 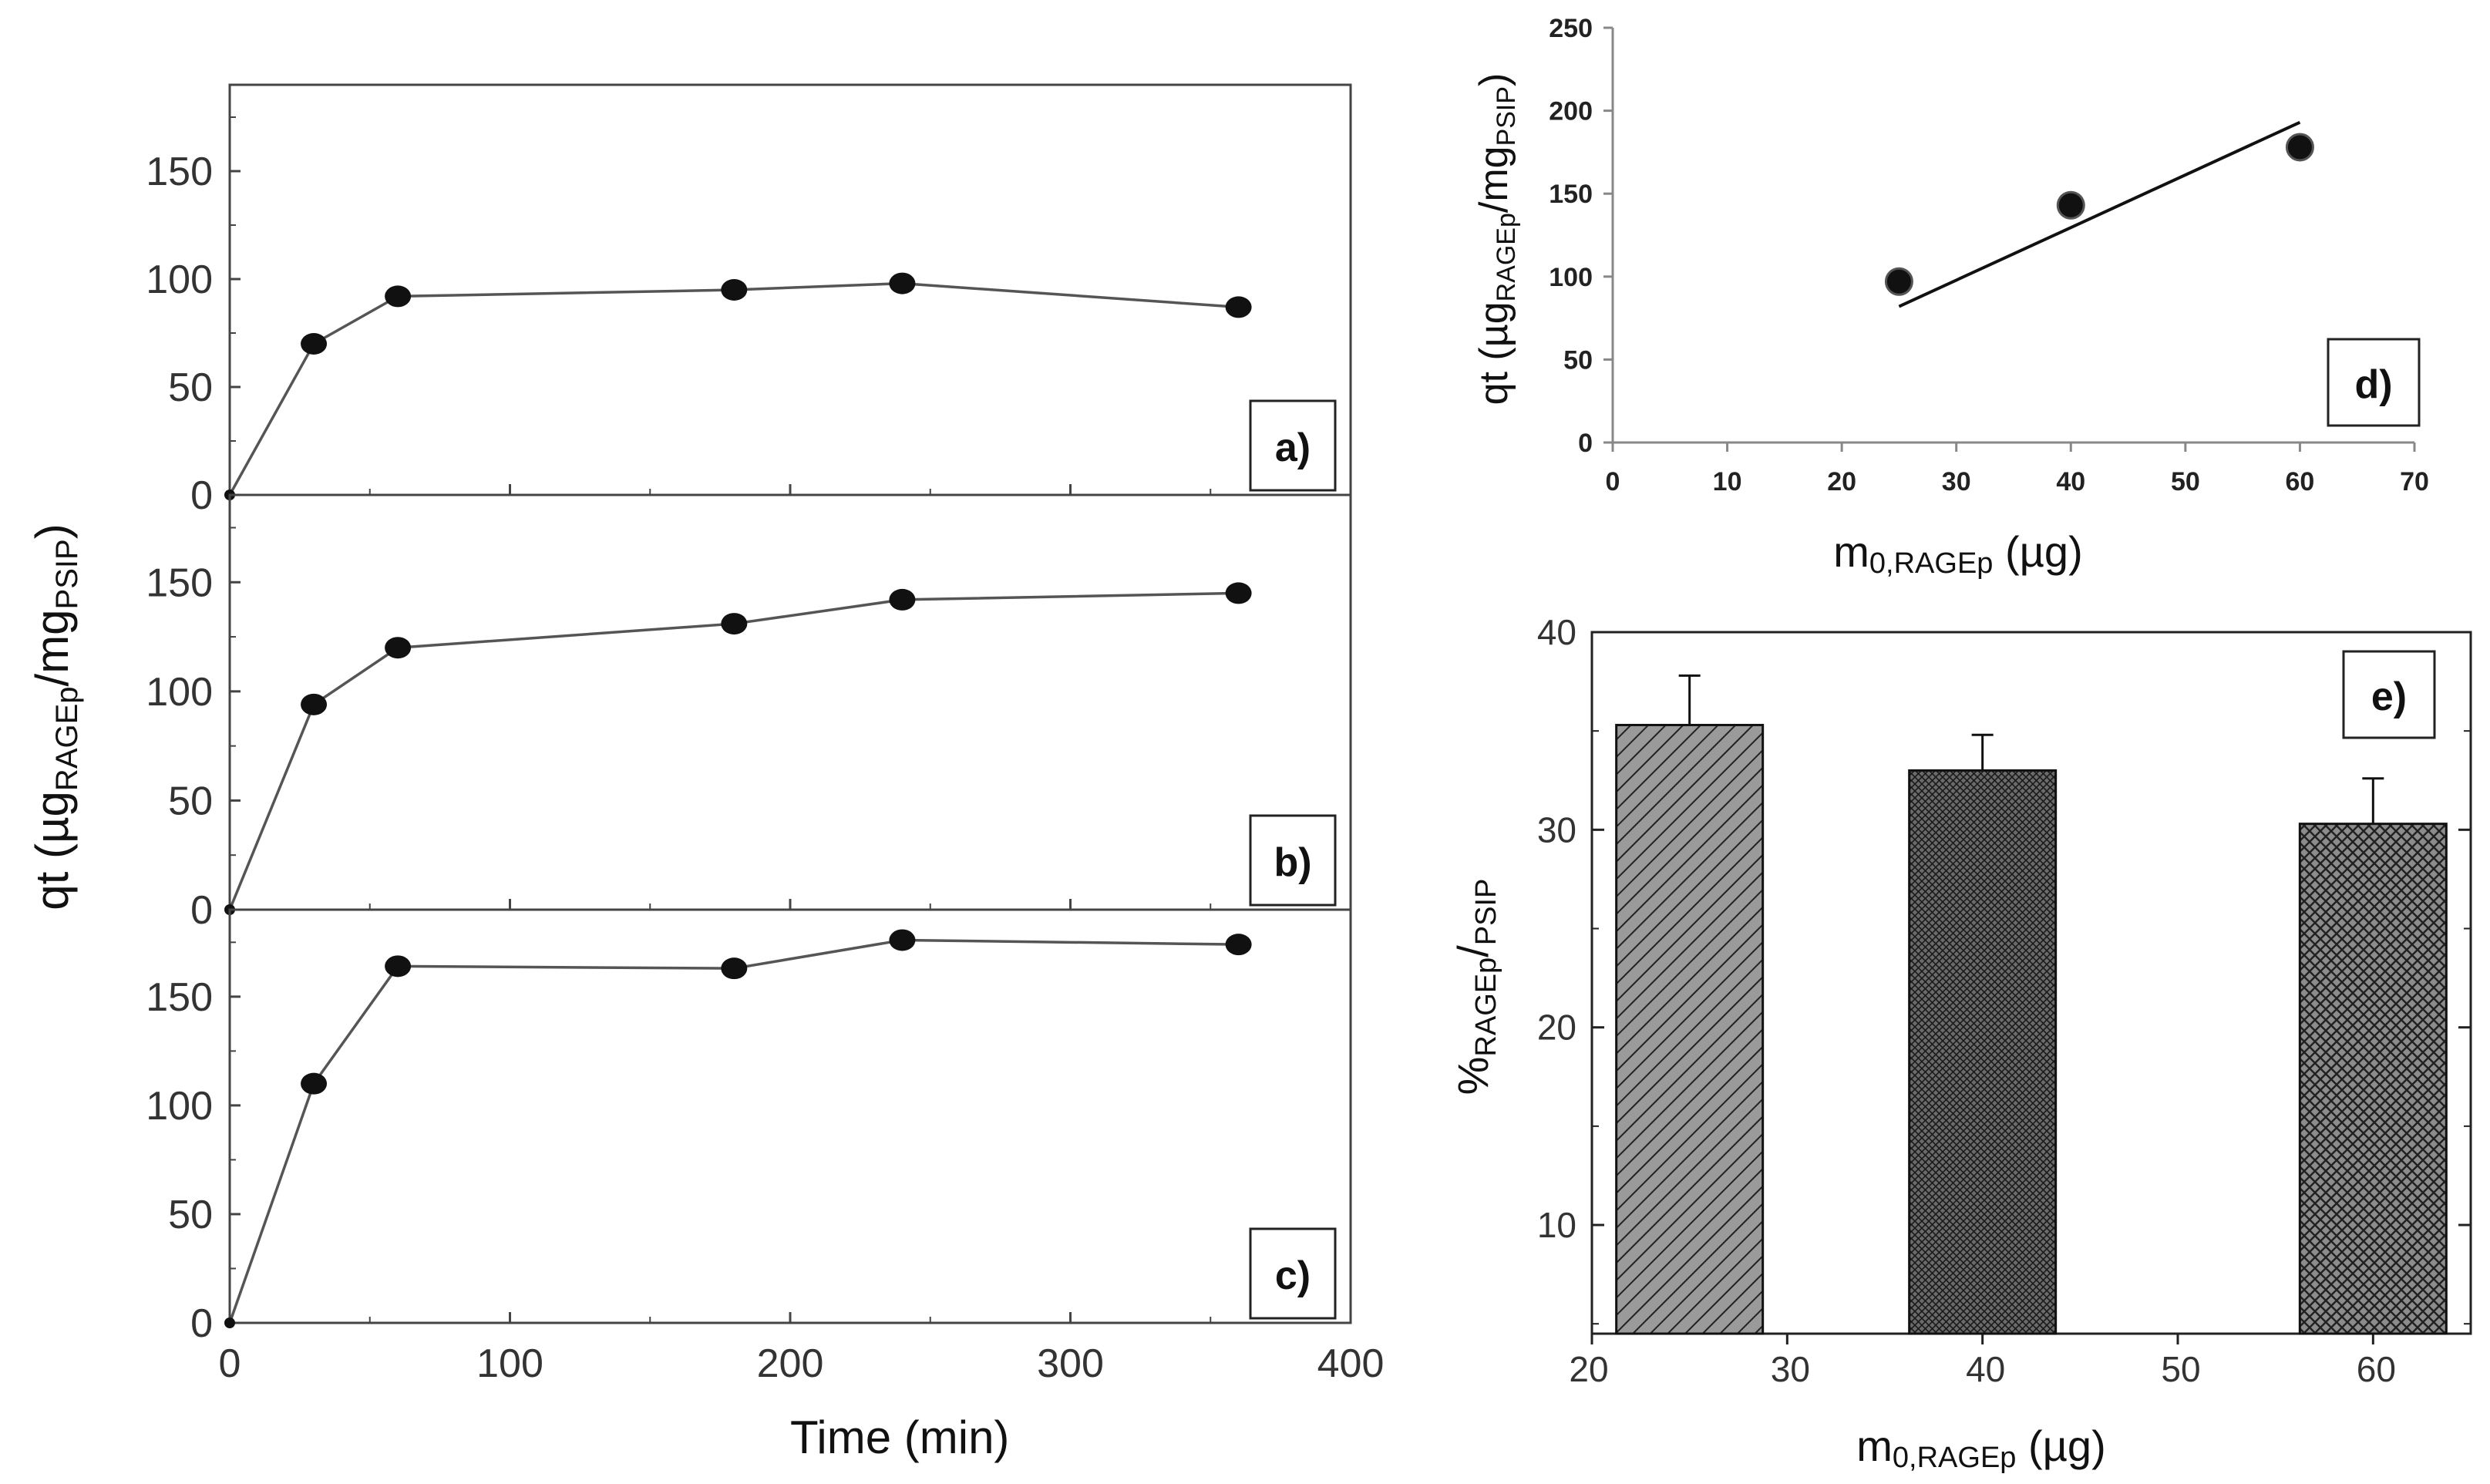 What do you see at coordinates (733, 750) in the screenshot?
I see `panel-b-series-line` at bounding box center [733, 750].